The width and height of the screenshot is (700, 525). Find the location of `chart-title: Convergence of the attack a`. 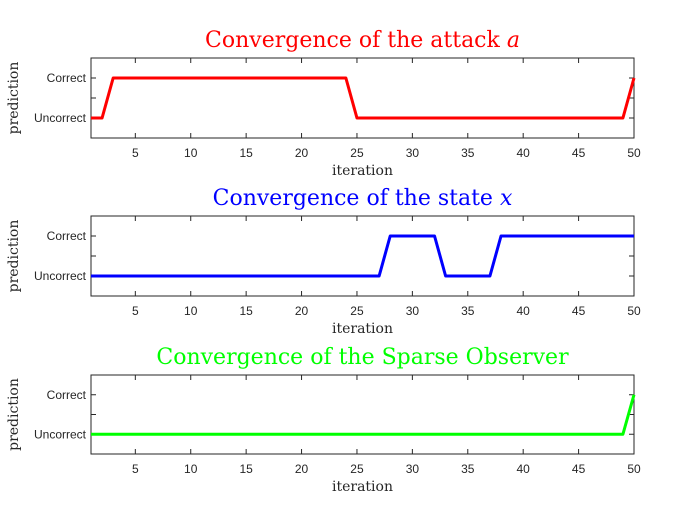

chart-title: Convergence of the attack a is located at coordinates (362, 40).